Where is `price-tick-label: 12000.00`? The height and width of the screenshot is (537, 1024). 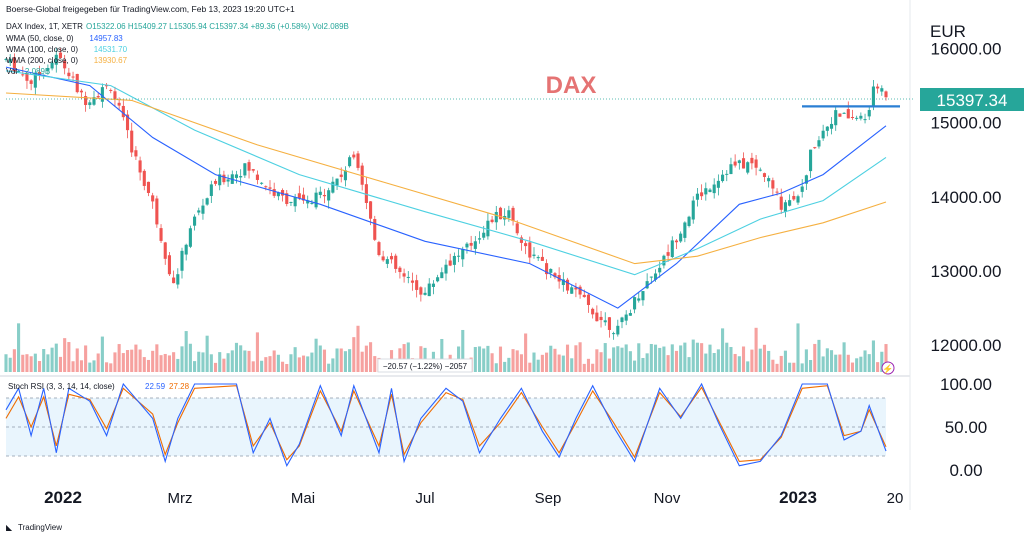 price-tick-label: 12000.00 is located at coordinates (966, 345).